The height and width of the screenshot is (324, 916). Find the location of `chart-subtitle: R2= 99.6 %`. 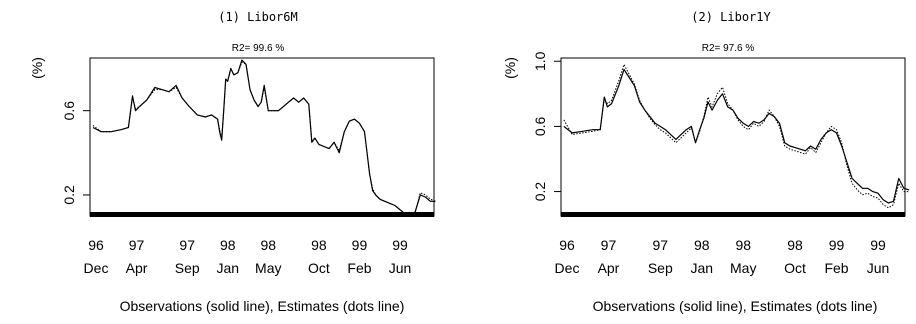

chart-subtitle: R2= 99.6 % is located at coordinates (258, 48).